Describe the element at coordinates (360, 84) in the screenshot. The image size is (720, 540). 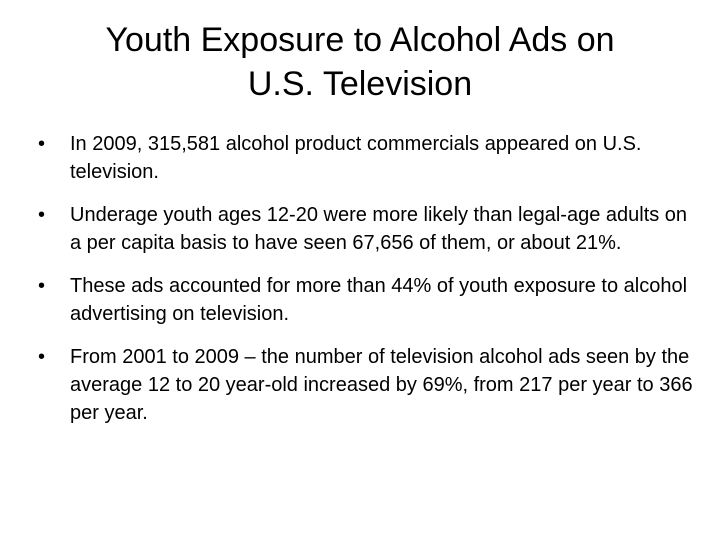
I see `slide-title-line-2: U.S. Television` at that location.